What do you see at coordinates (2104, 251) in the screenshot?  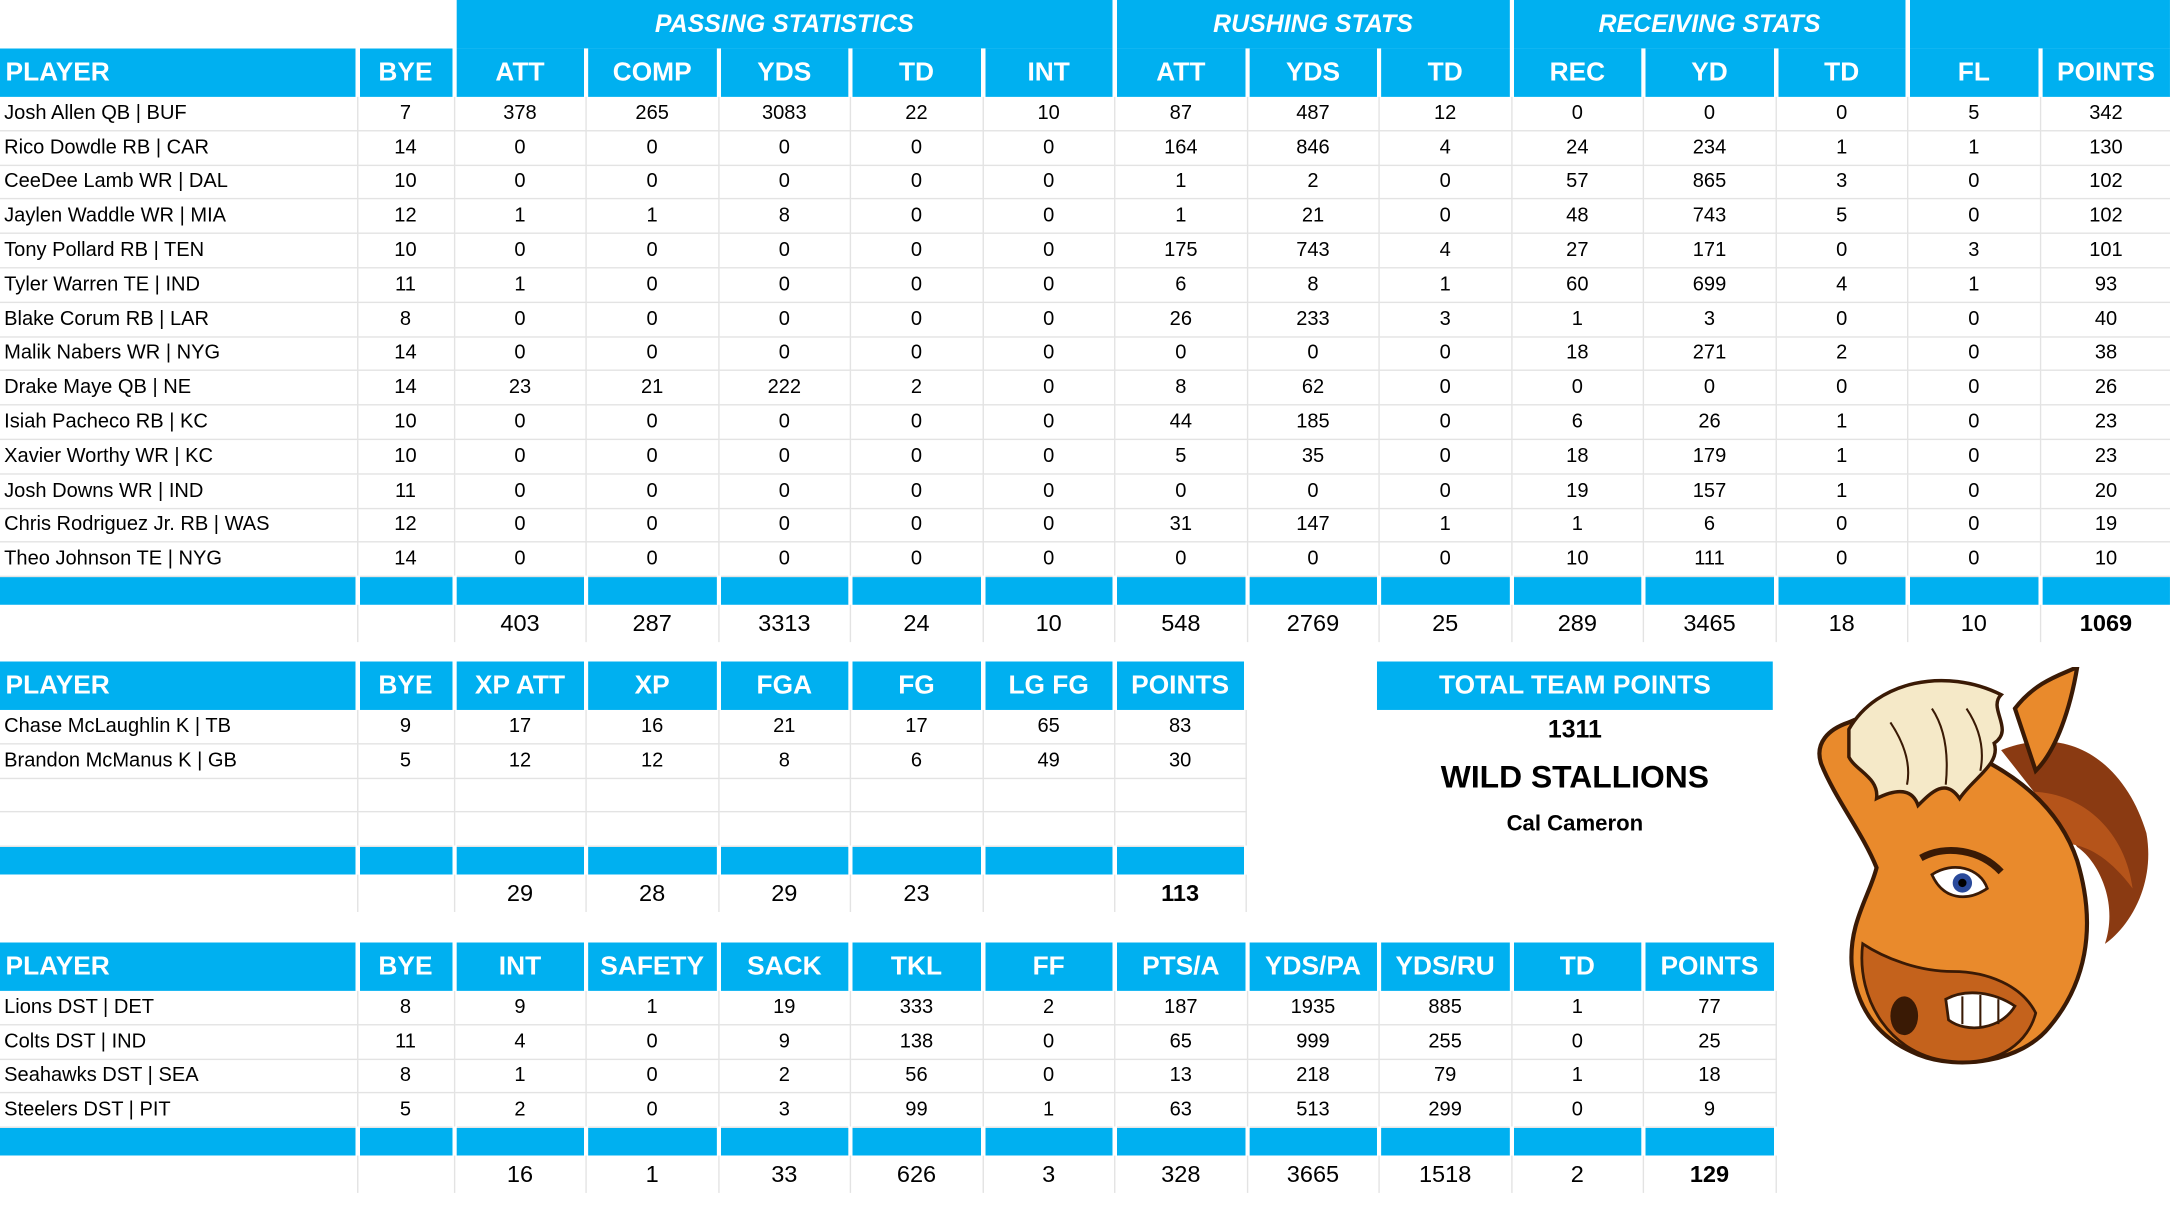 I see `stat-cell: 101` at bounding box center [2104, 251].